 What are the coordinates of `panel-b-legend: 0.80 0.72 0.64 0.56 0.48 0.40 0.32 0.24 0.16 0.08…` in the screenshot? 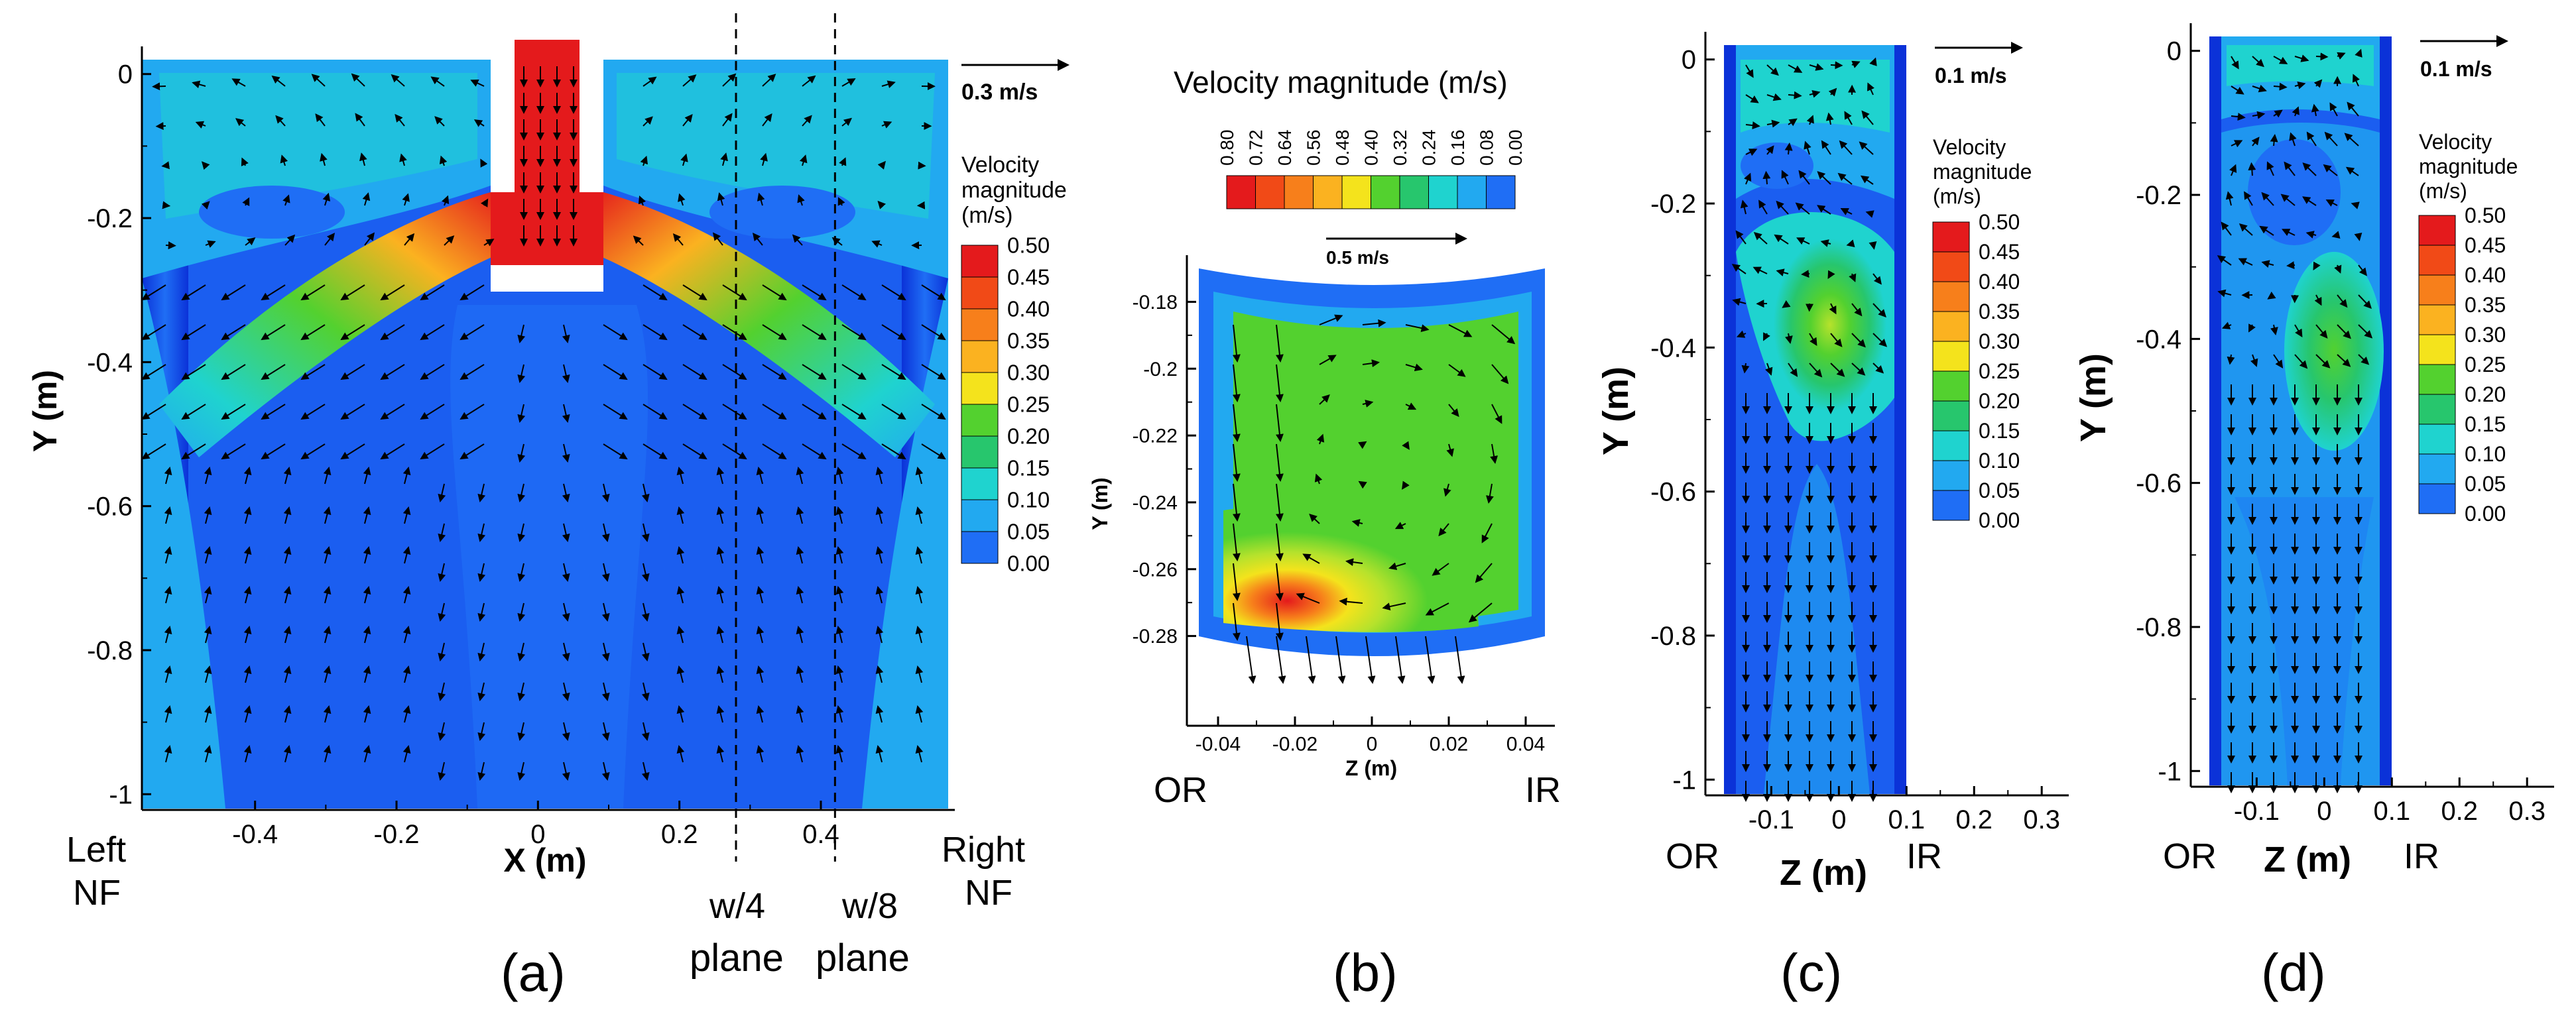 It's located at (1371, 169).